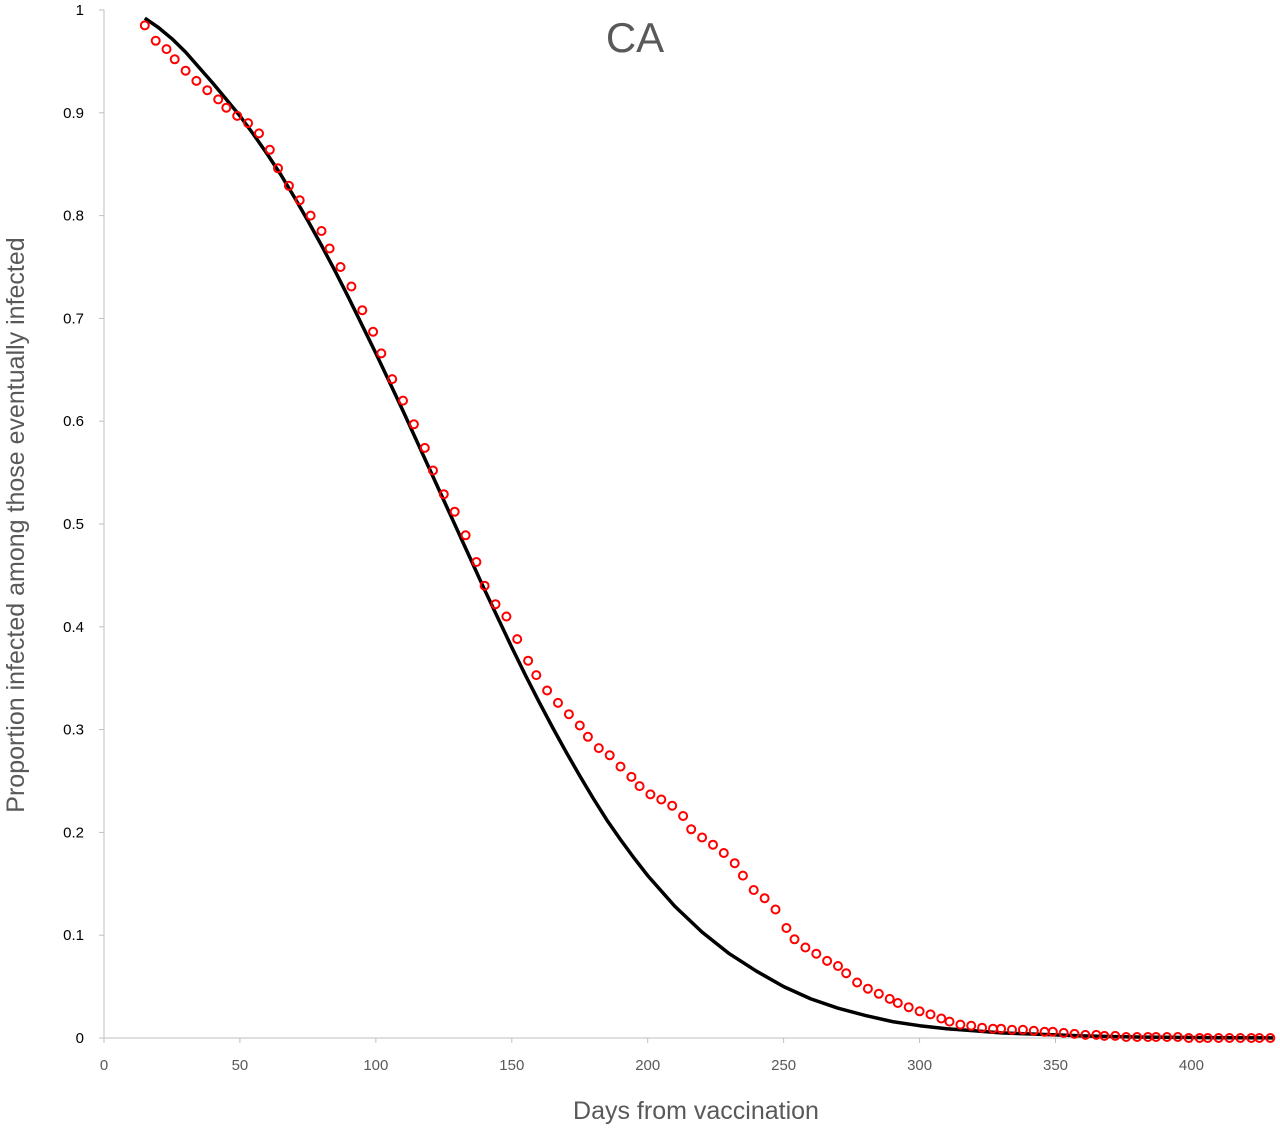 This screenshot has width=1280, height=1130. I want to click on x-tick-label: 400, so click(1191, 1065).